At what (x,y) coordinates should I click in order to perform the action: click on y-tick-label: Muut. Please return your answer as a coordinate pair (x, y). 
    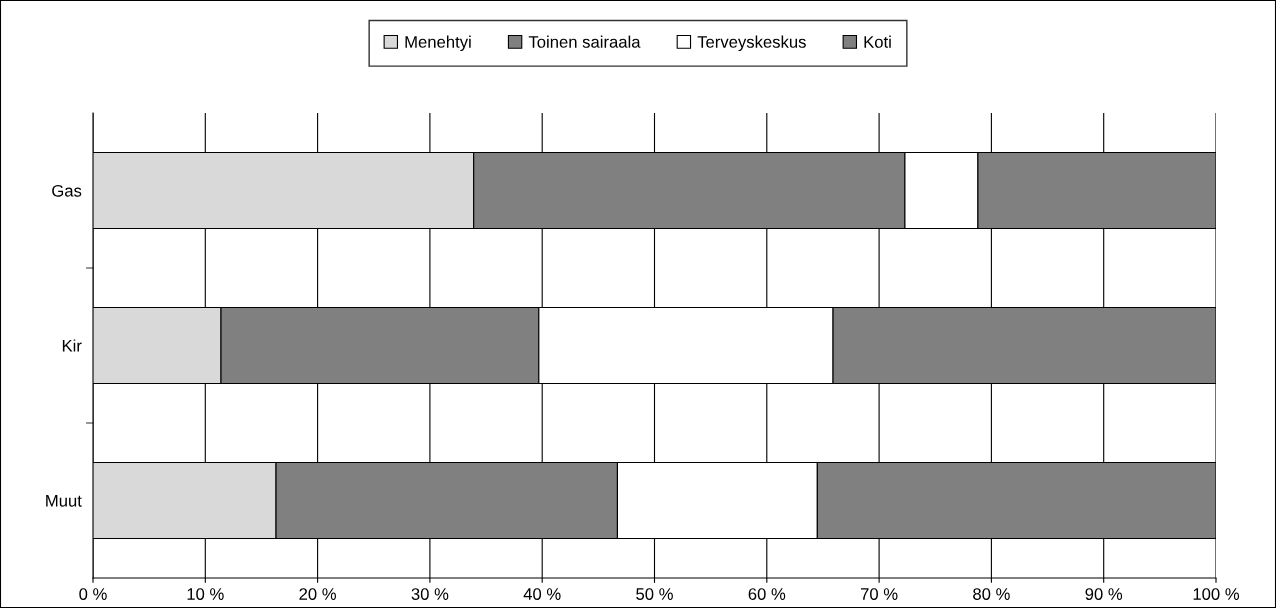
    Looking at the image, I should click on (64, 501).